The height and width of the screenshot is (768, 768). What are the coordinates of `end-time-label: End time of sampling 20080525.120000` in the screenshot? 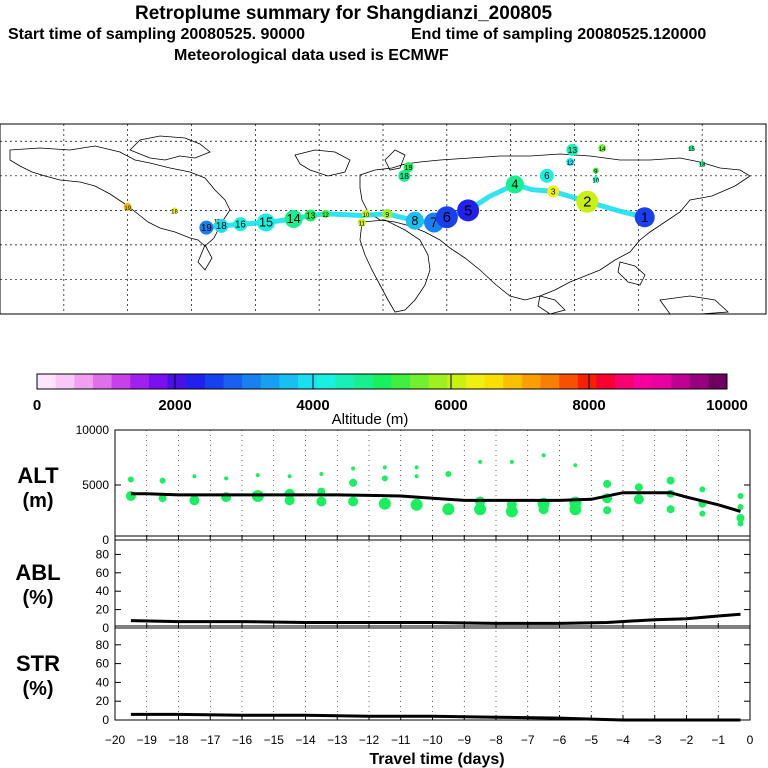 It's located at (559, 34).